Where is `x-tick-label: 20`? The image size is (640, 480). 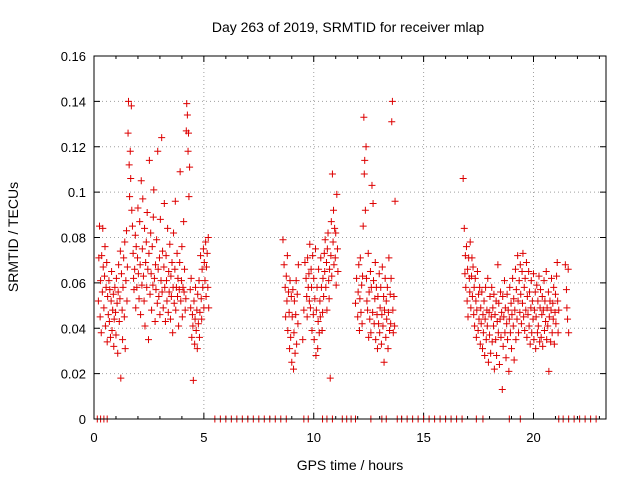 x-tick-label: 20 is located at coordinates (533, 437).